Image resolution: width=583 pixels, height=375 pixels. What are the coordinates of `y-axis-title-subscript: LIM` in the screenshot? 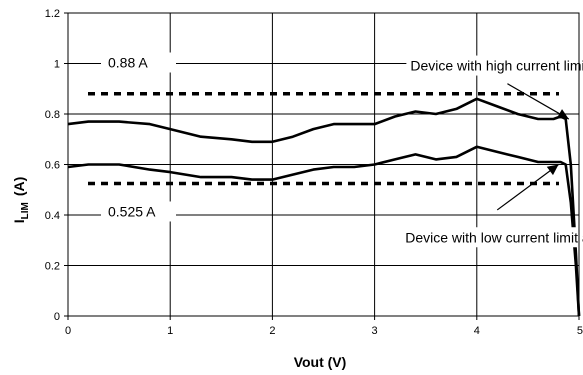 It's located at (25, 210).